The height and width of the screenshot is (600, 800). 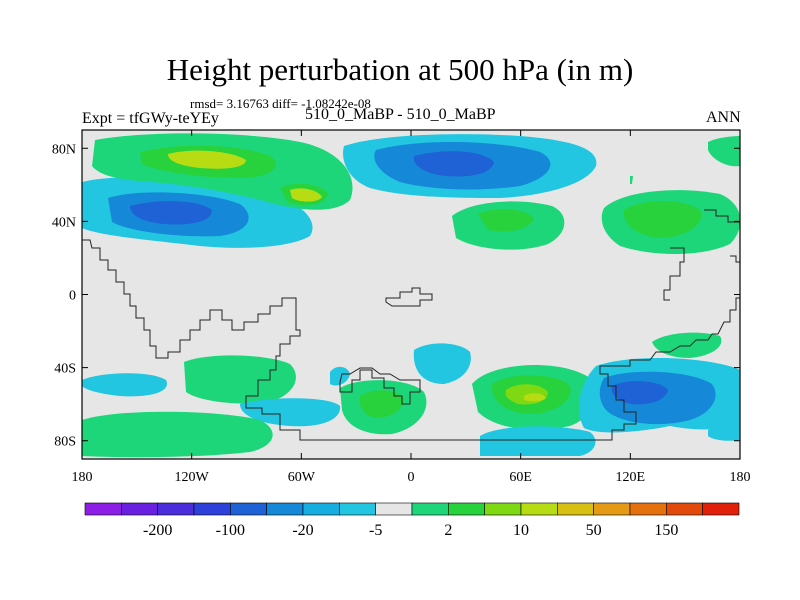 What do you see at coordinates (722, 216) in the screenshot?
I see `coastline-north` at bounding box center [722, 216].